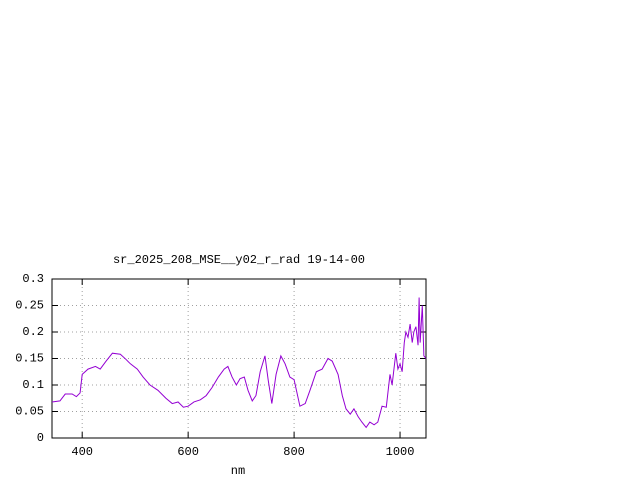 The image size is (640, 485). I want to click on chart-title: sr_2025_208_MSE__y02_r_rad 19-14-00, so click(239, 260).